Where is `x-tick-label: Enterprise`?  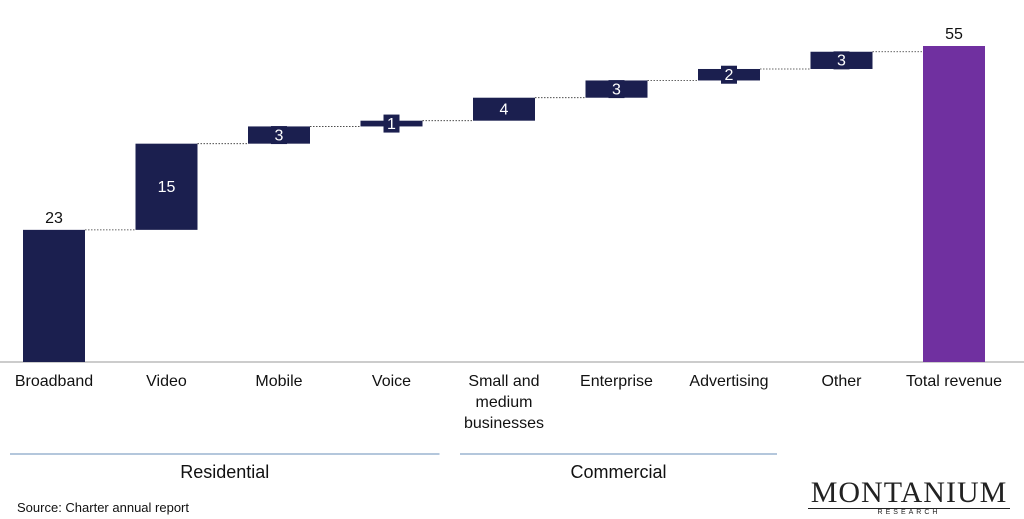
x-tick-label: Enterprise is located at coordinates (616, 381).